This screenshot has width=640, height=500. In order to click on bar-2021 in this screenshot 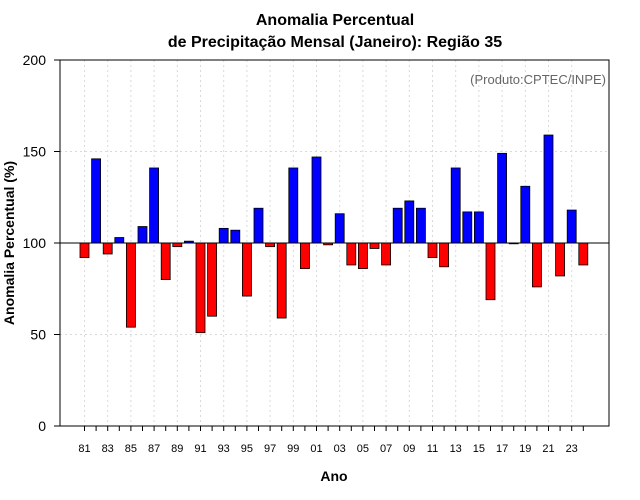, I will do `click(548, 189)`.